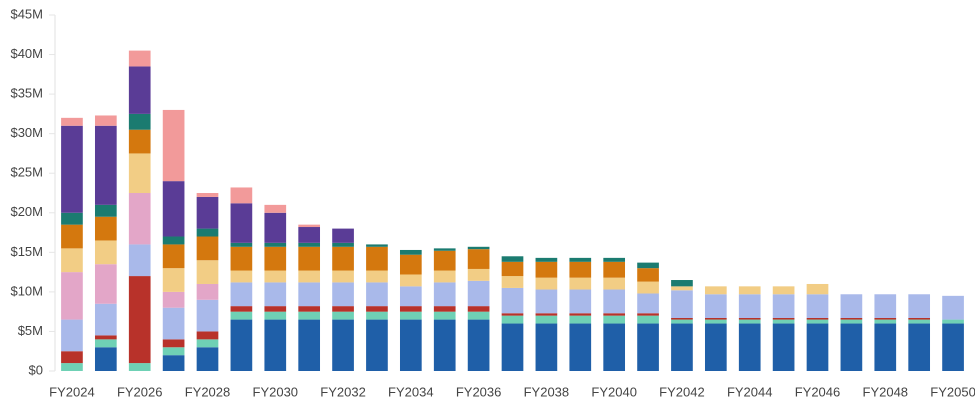 The width and height of the screenshot is (975, 410). What do you see at coordinates (26, 132) in the screenshot?
I see `y-tick-label: $30M` at bounding box center [26, 132].